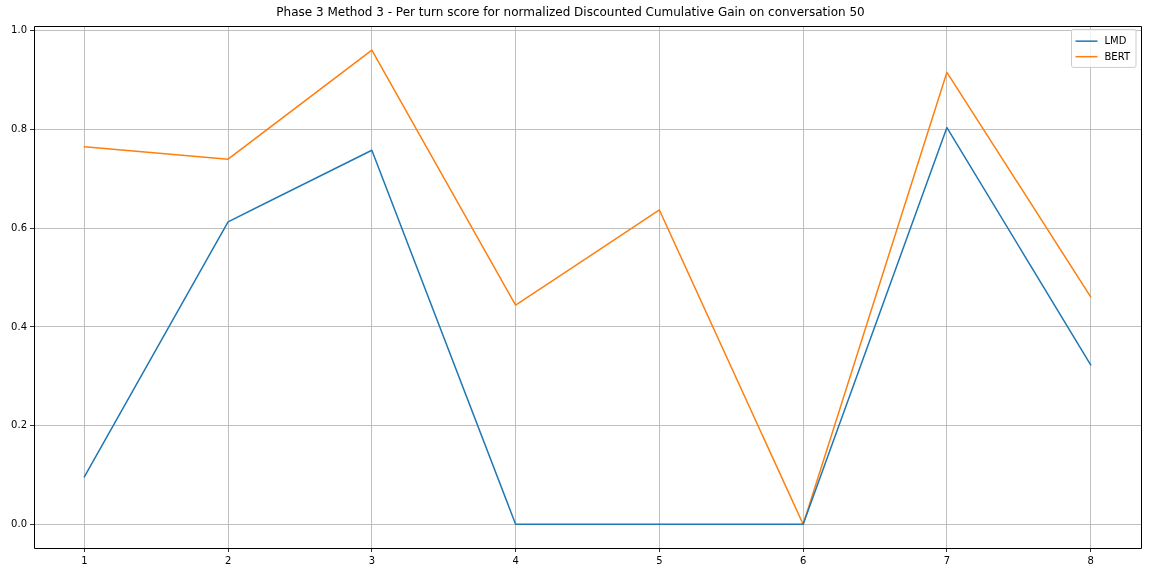 The image size is (1152, 576). I want to click on x-tick-label: 6, so click(803, 560).